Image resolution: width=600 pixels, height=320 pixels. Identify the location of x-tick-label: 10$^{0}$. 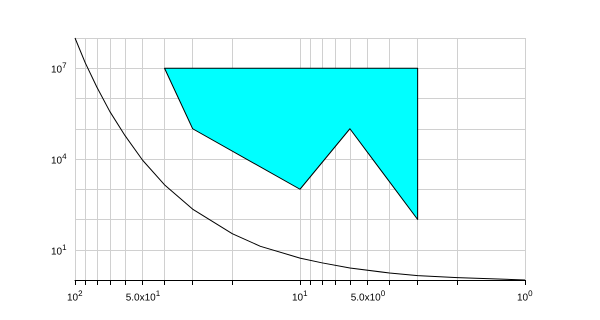
(525, 296).